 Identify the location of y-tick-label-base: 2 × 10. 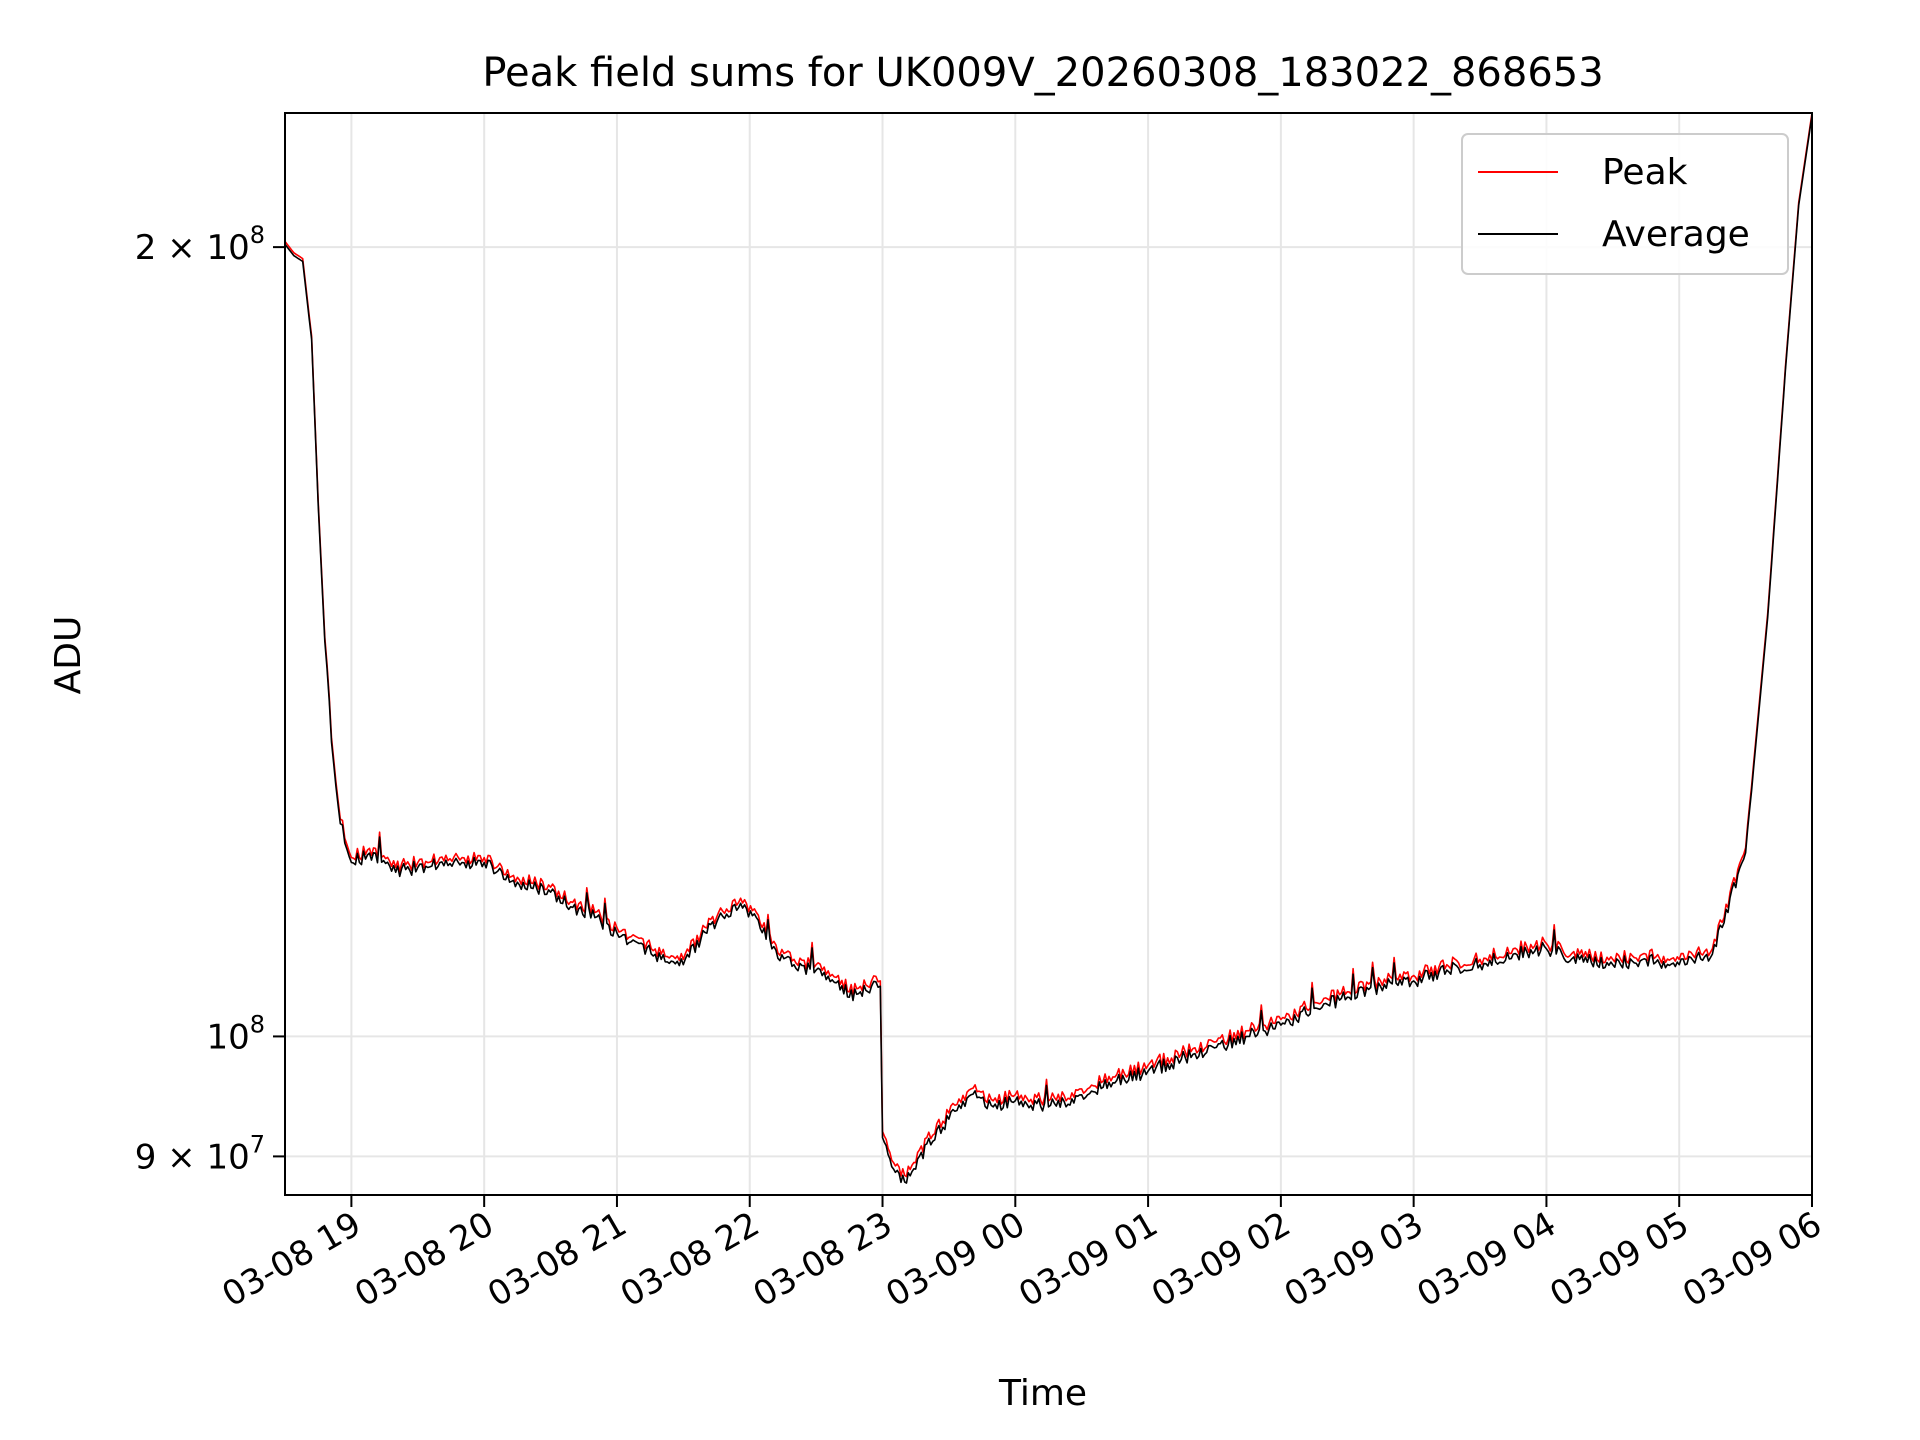
(192, 248).